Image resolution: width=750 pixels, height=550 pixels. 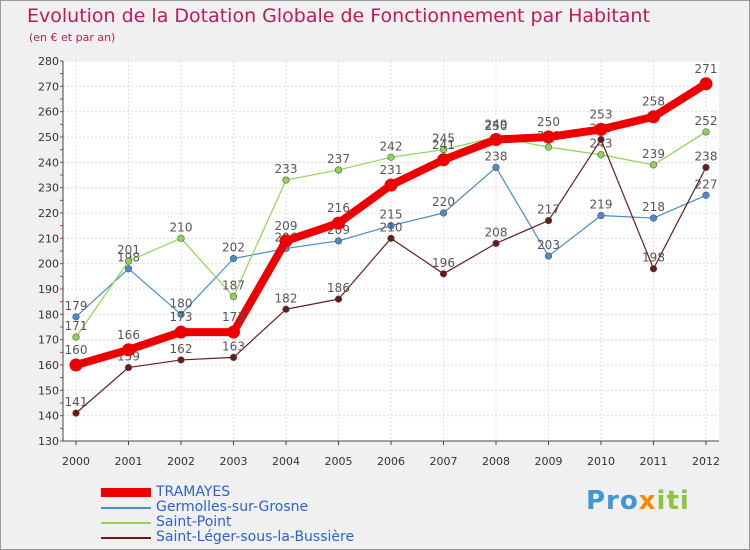 What do you see at coordinates (48, 162) in the screenshot?
I see `y-tick-label: 240` at bounding box center [48, 162].